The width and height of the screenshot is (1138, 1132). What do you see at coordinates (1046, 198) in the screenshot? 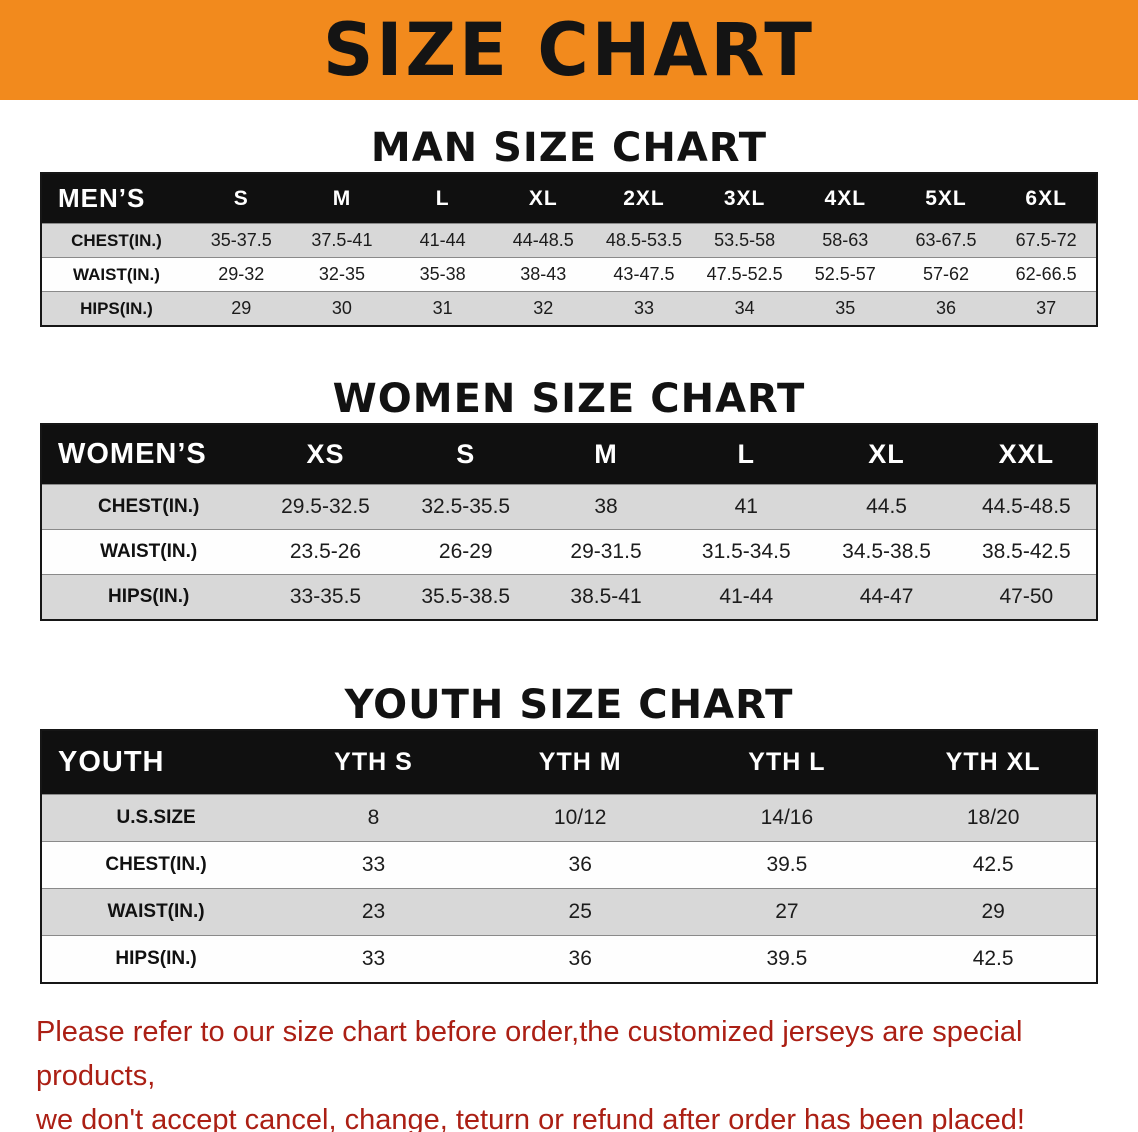
I see `size-column-header: 6XL` at bounding box center [1046, 198].